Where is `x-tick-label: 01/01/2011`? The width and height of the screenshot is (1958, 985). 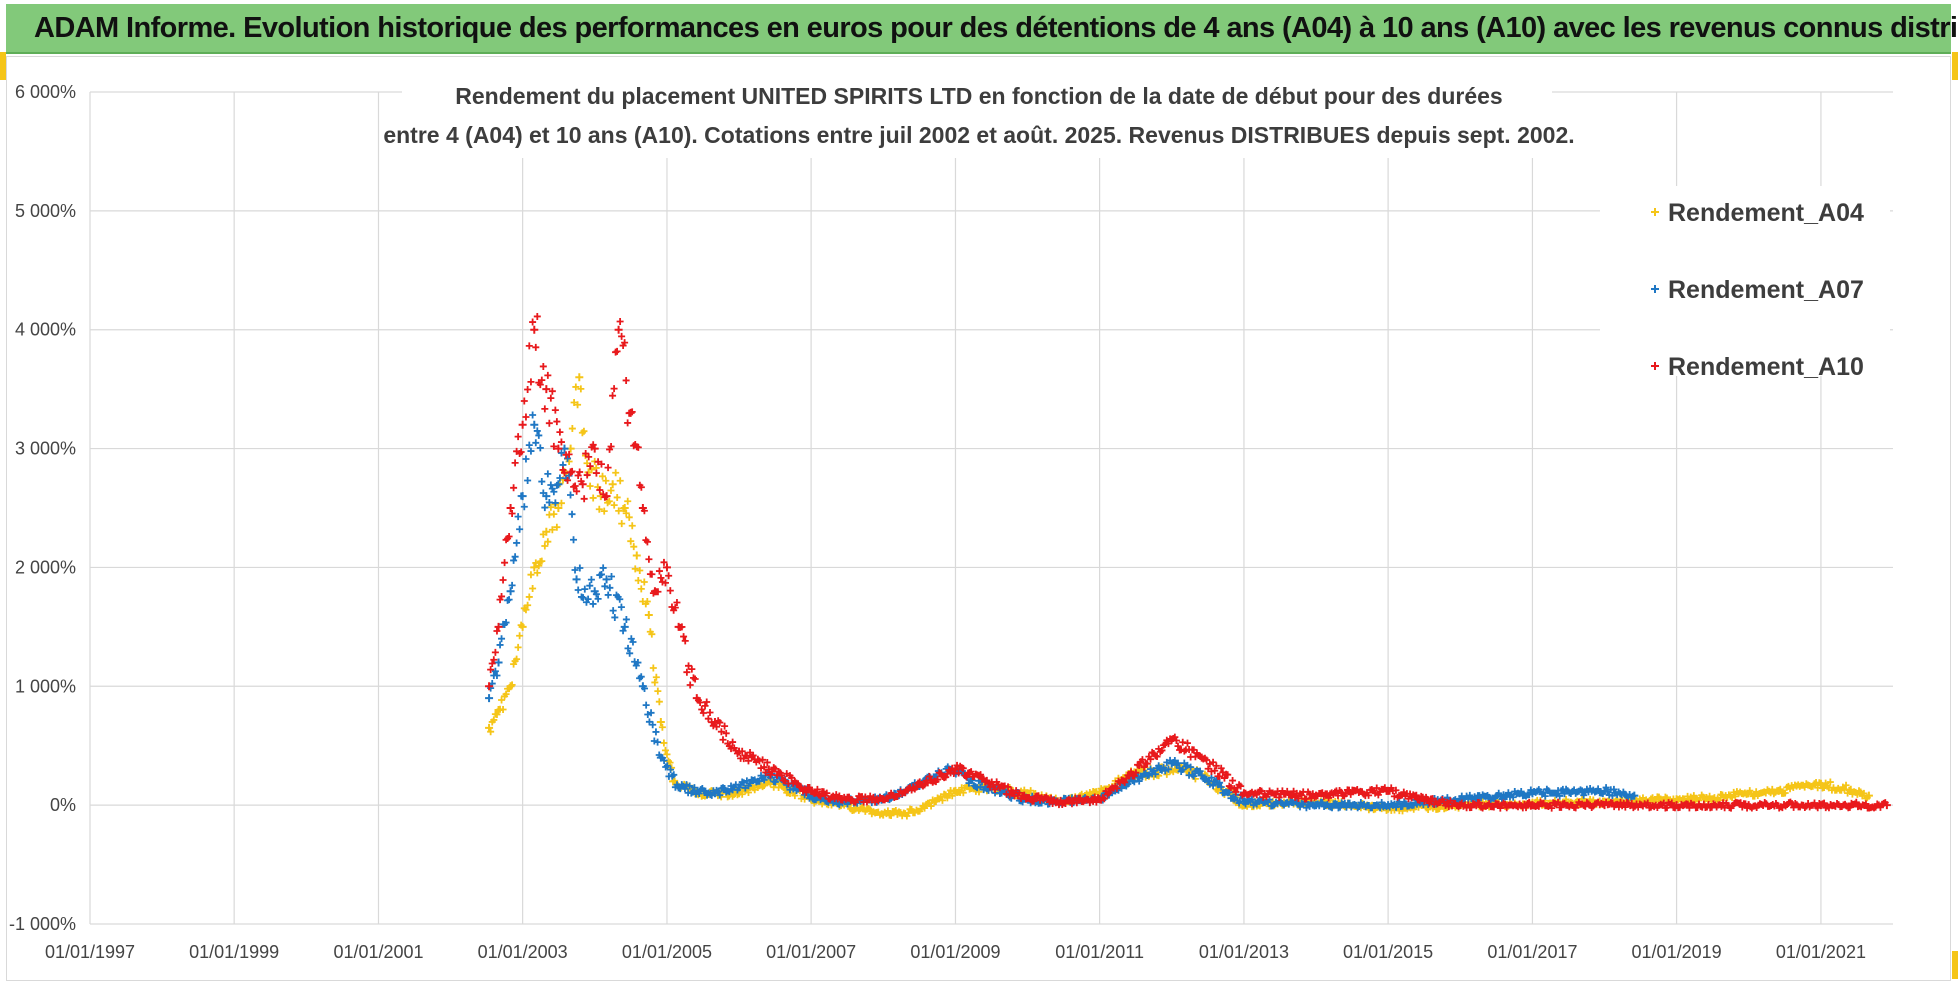 x-tick-label: 01/01/2011 is located at coordinates (1099, 952).